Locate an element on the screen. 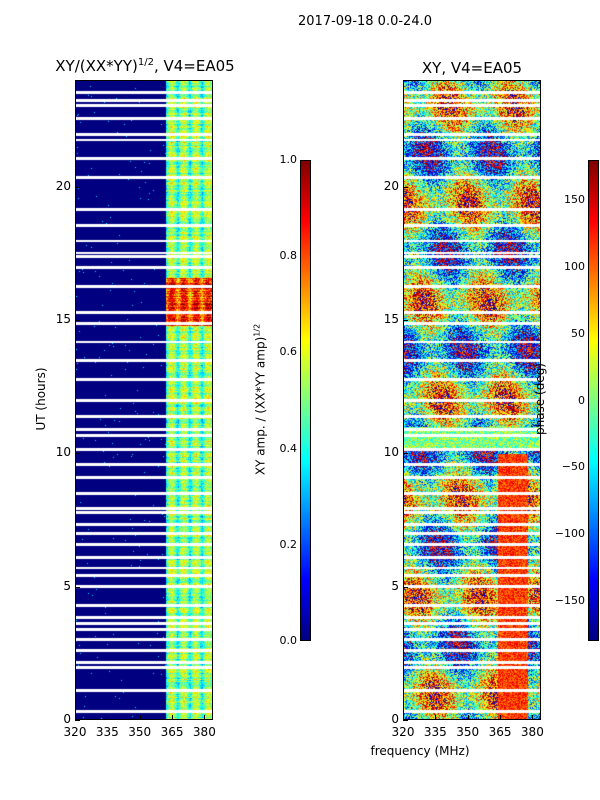 Image resolution: width=600 pixels, height=800 pixels. amplitude-colorbar-gradient is located at coordinates (305, 400).